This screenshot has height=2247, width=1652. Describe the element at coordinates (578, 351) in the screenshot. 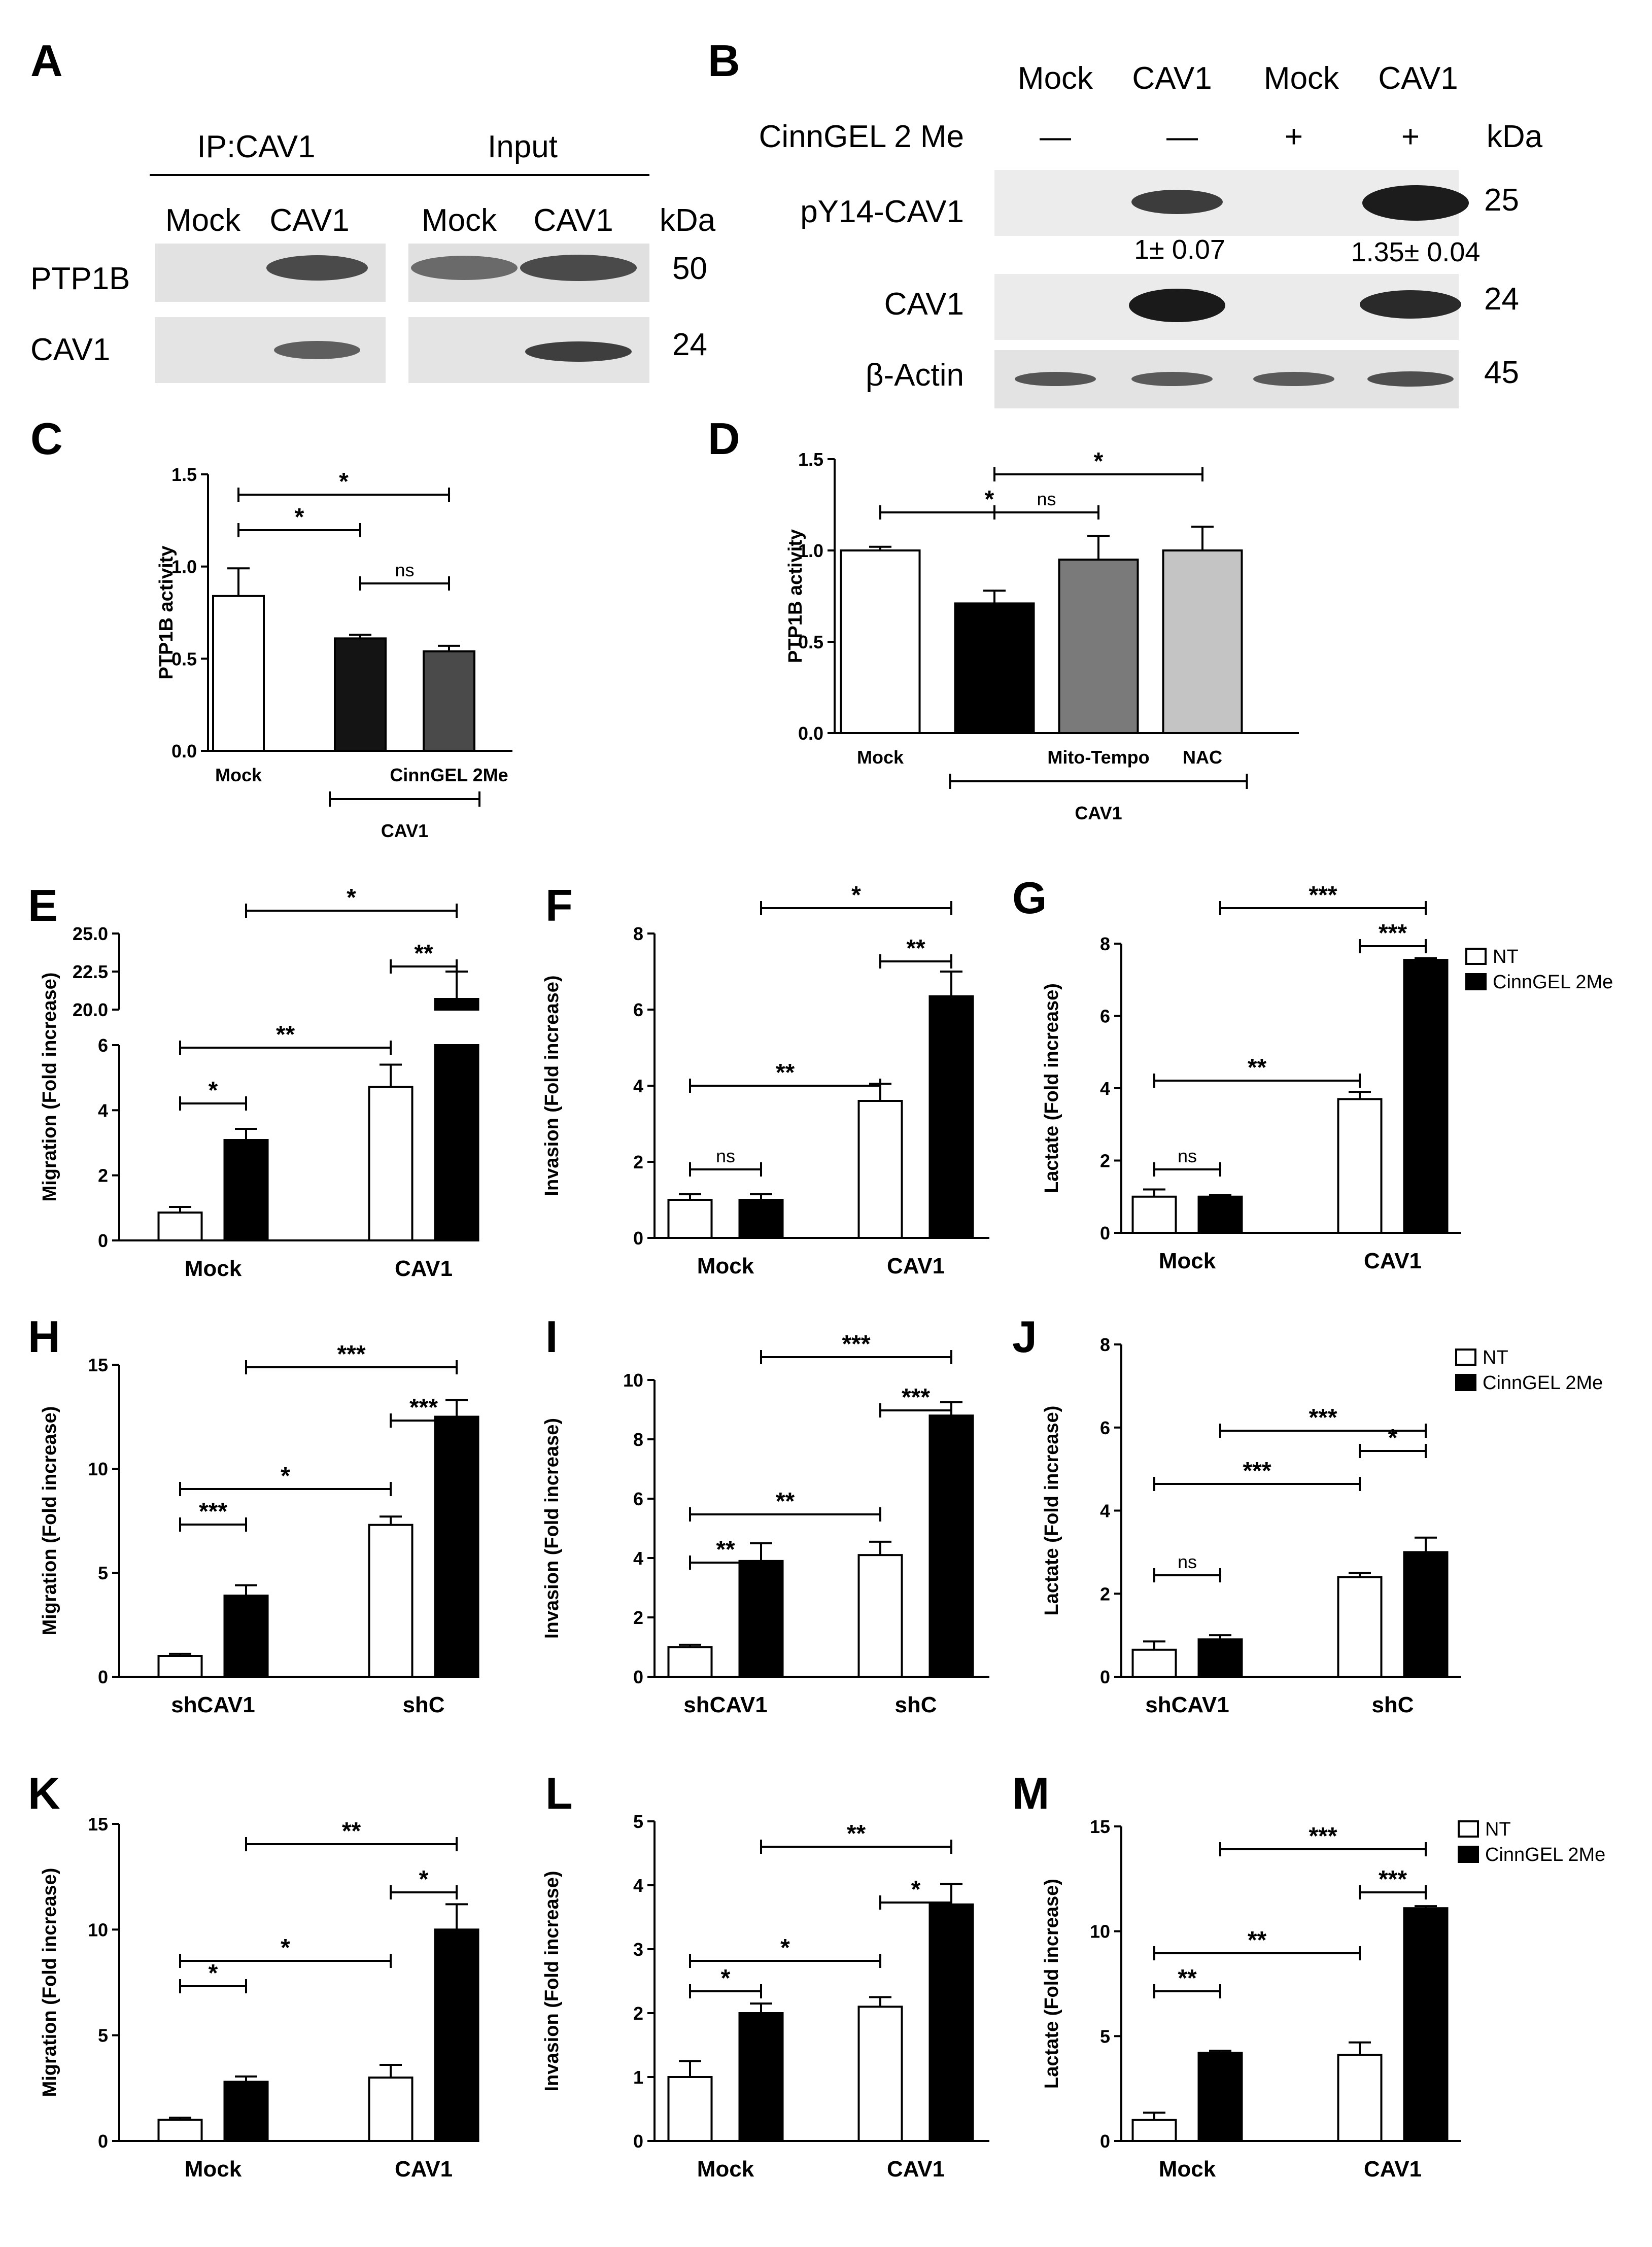

I see `band-a-input-cav1` at that location.